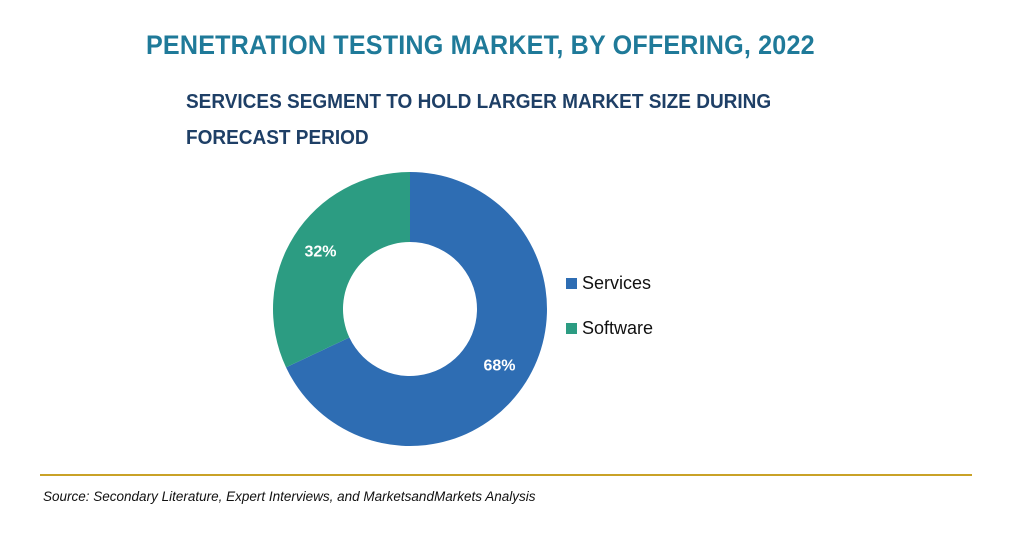  I want to click on legend-item-software: Software, so click(609, 328).